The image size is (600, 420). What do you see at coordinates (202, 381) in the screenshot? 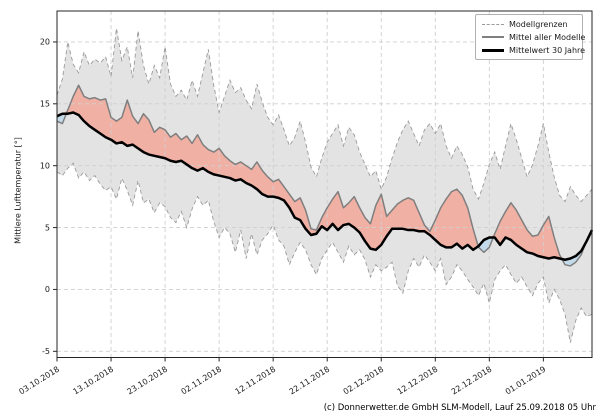
I see `x-tick-label: 02.11.2018` at bounding box center [202, 381].